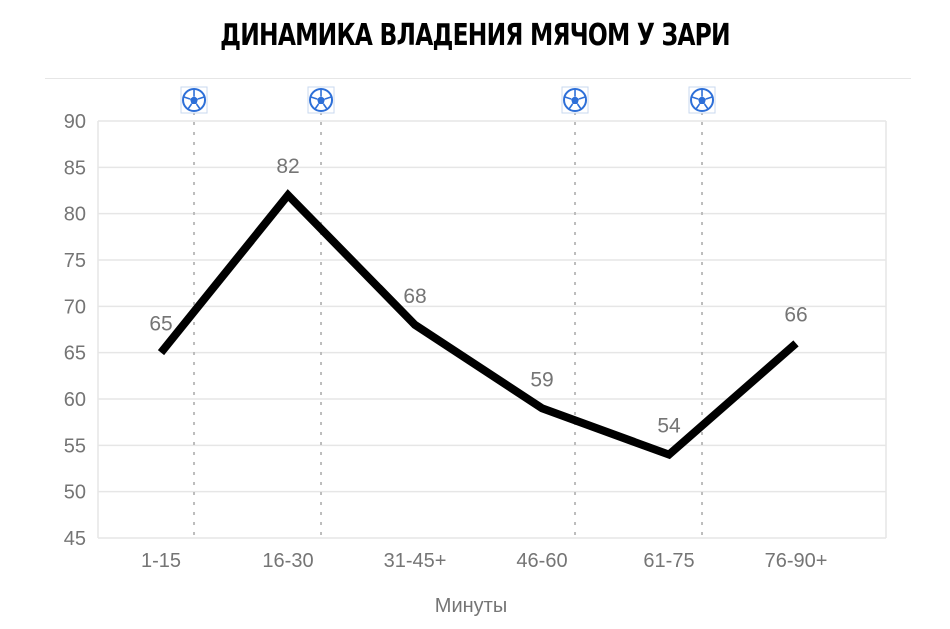 This screenshot has height=629, width=950. I want to click on y-tick-label: 45, so click(75, 539).